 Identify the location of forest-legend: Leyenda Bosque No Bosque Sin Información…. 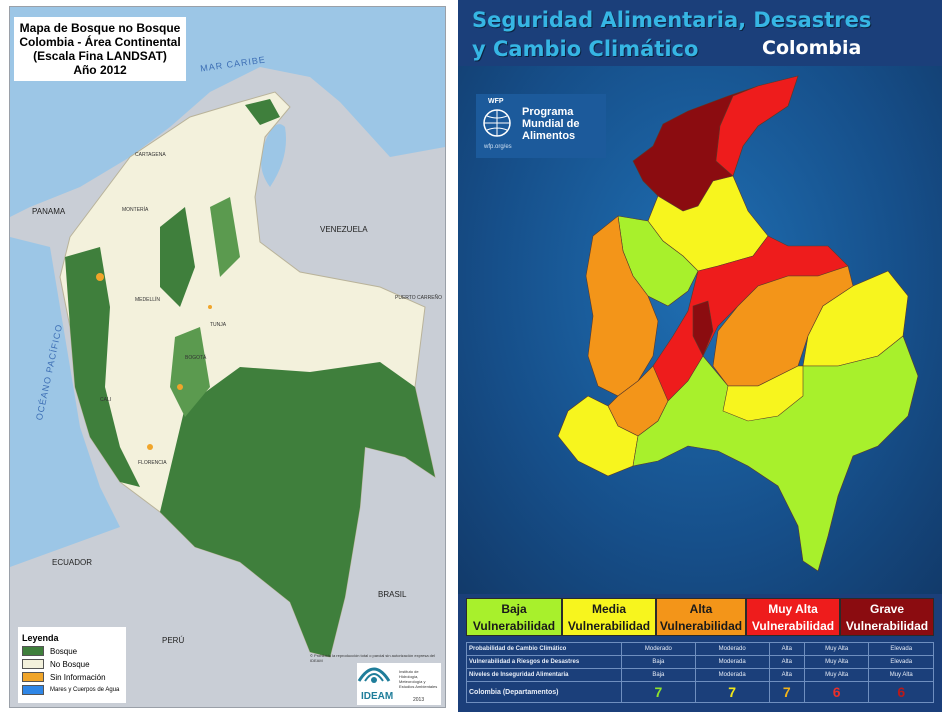
(72, 665).